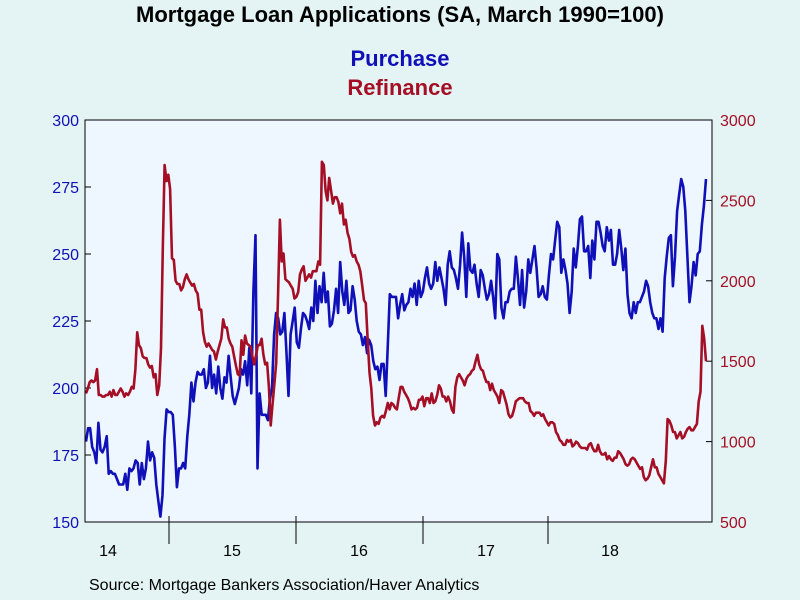 The height and width of the screenshot is (600, 800). Describe the element at coordinates (486, 551) in the screenshot. I see `x-axis-tick-label: 17` at that location.